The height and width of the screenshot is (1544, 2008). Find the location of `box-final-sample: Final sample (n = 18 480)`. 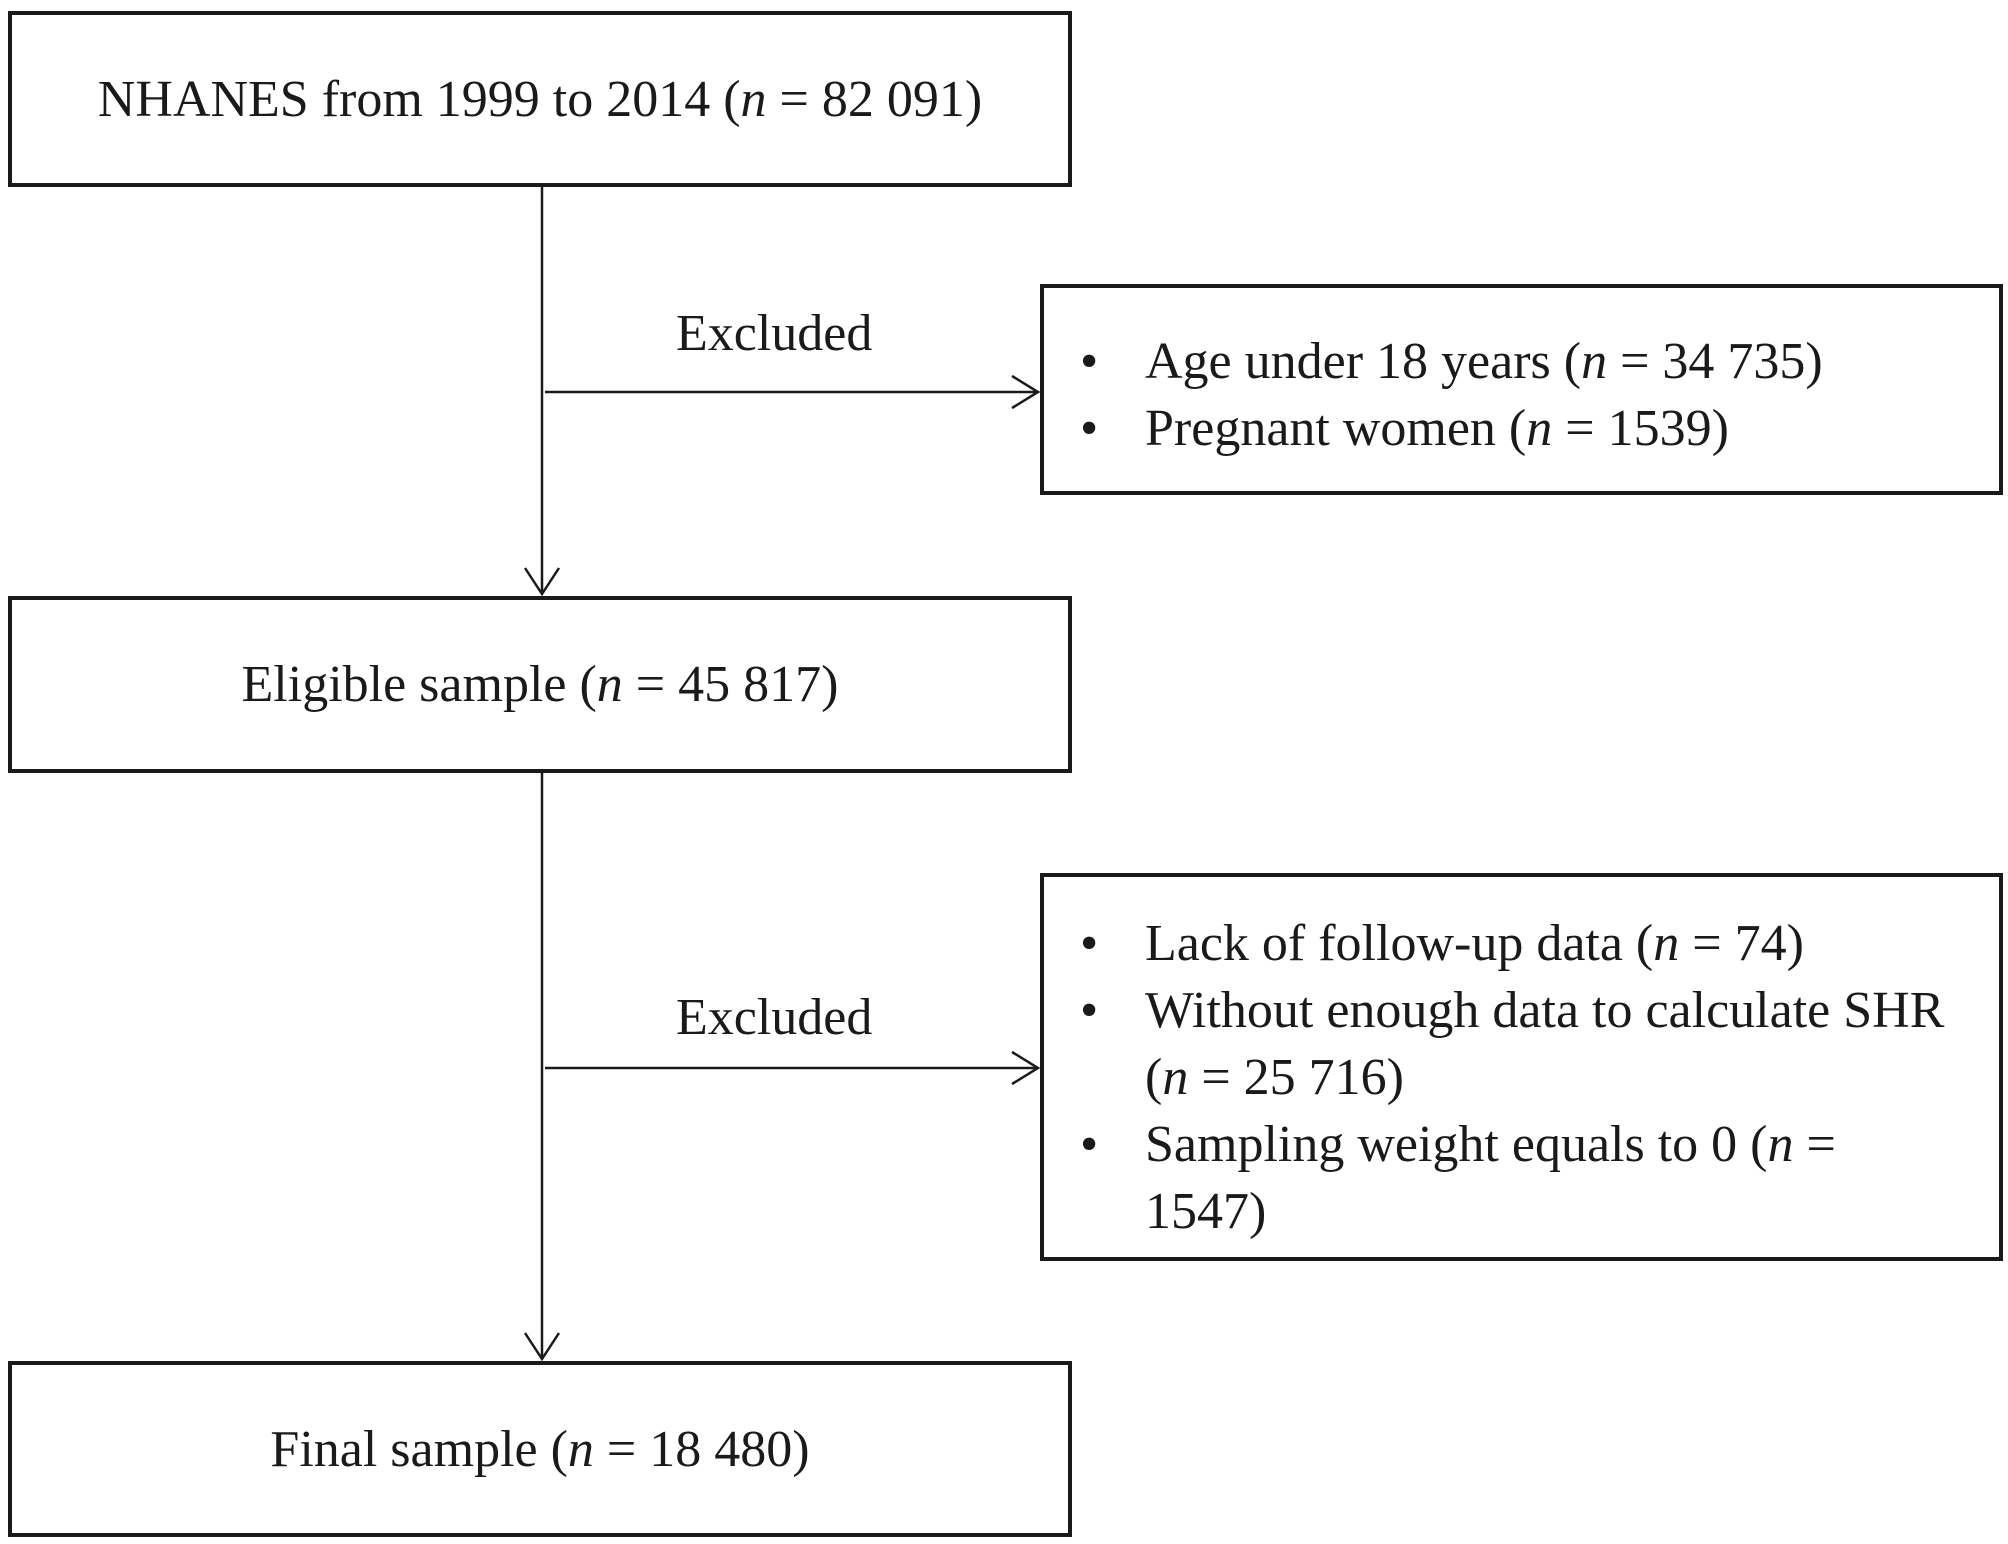

box-final-sample: Final sample (n = 18 480) is located at coordinates (540, 1449).